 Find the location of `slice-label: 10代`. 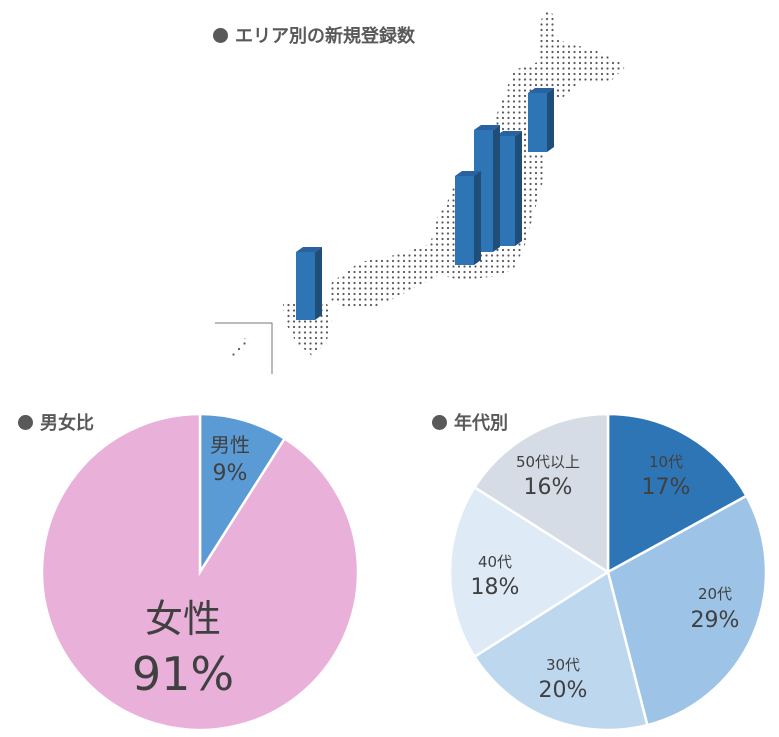

slice-label: 10代 is located at coordinates (666, 462).